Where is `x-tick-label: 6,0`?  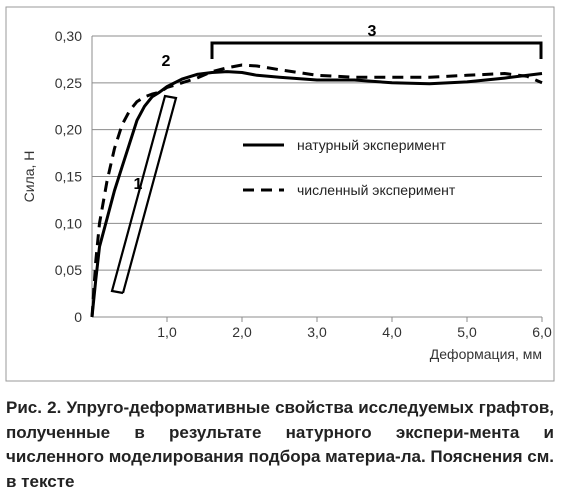
x-tick-label: 6,0 is located at coordinates (542, 332).